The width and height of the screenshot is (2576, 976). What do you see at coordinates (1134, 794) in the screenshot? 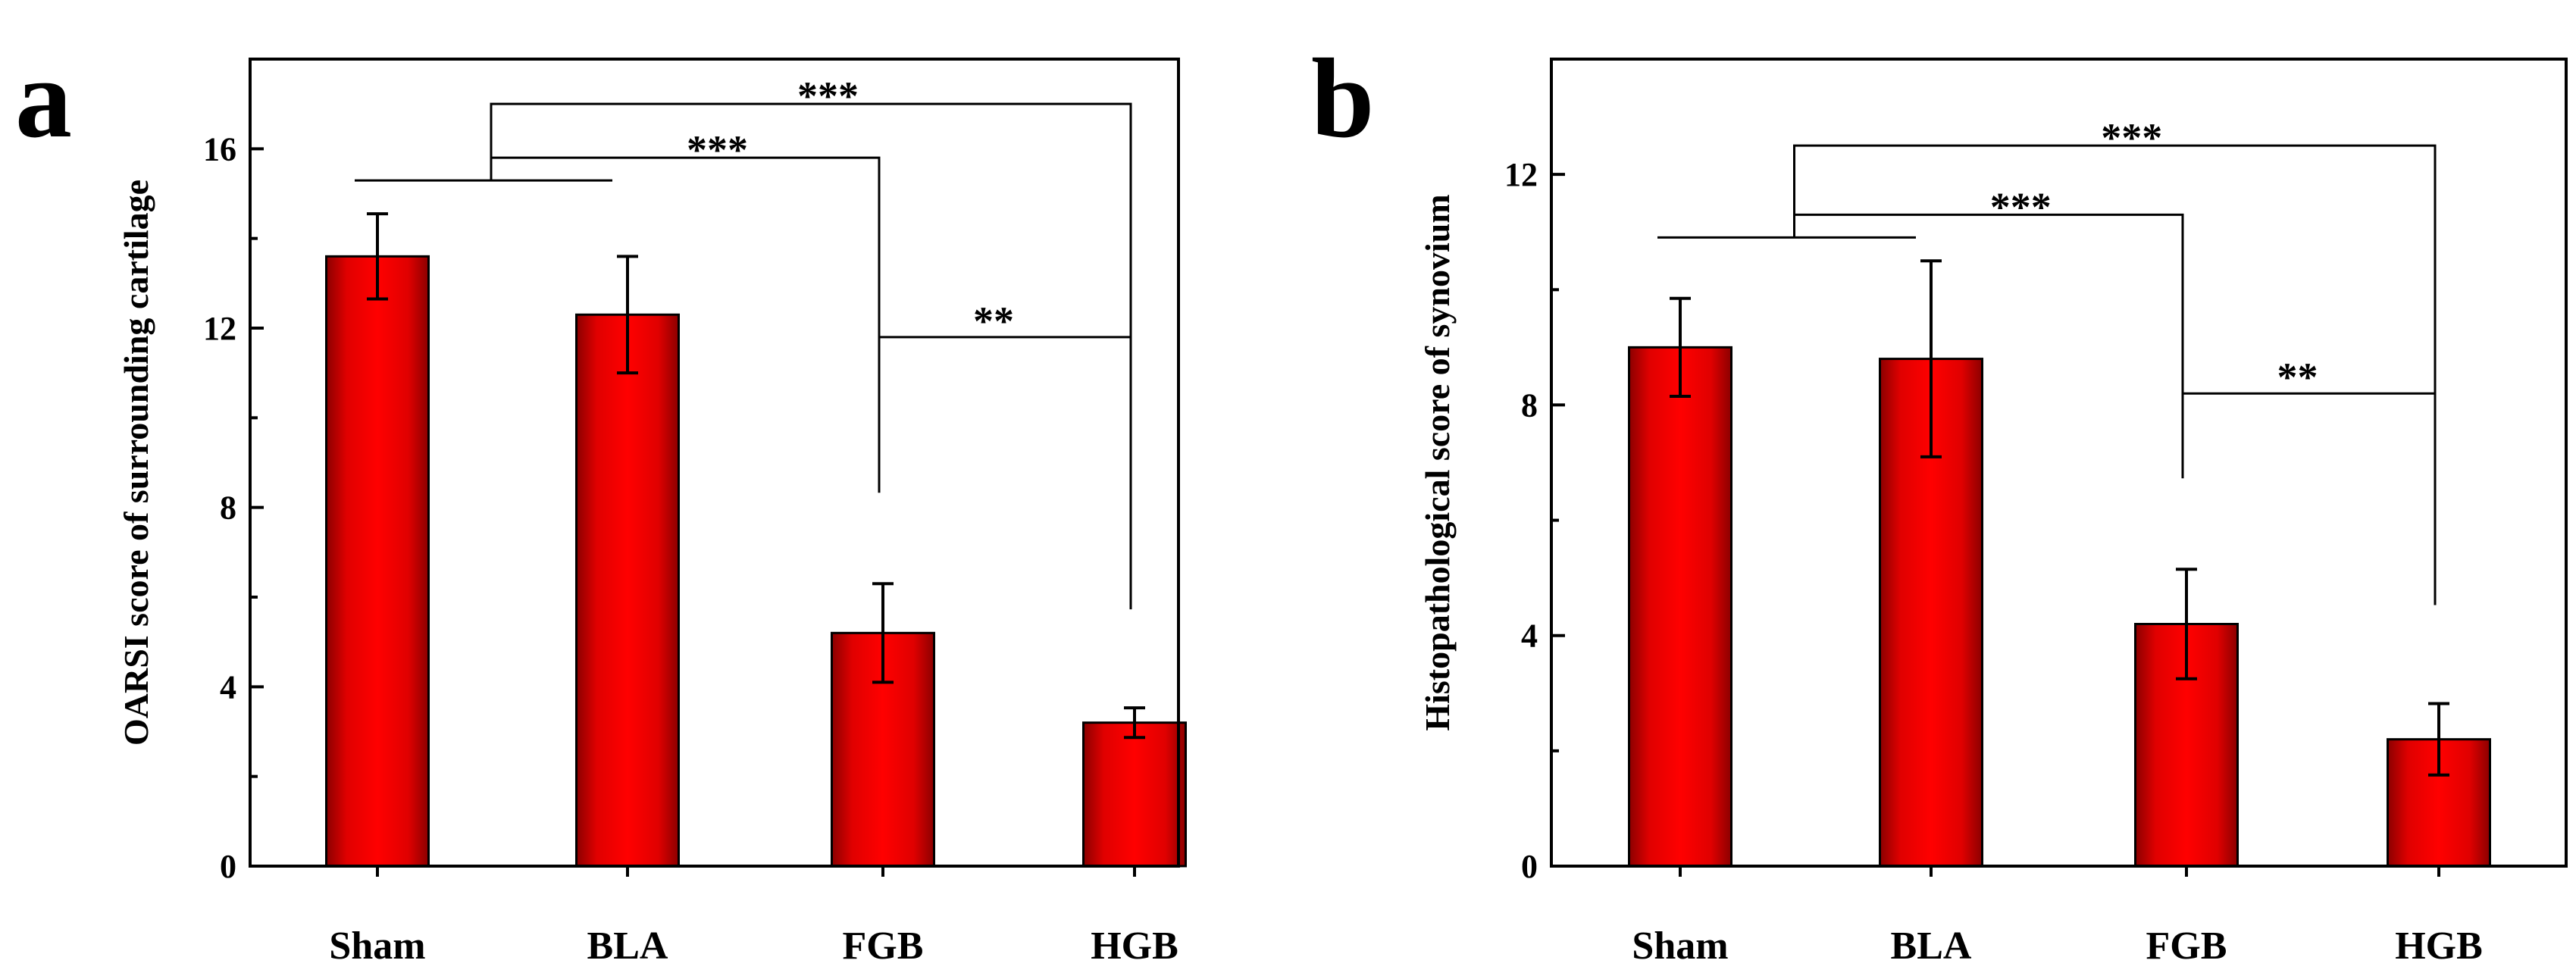
I see `bar-hgb` at bounding box center [1134, 794].